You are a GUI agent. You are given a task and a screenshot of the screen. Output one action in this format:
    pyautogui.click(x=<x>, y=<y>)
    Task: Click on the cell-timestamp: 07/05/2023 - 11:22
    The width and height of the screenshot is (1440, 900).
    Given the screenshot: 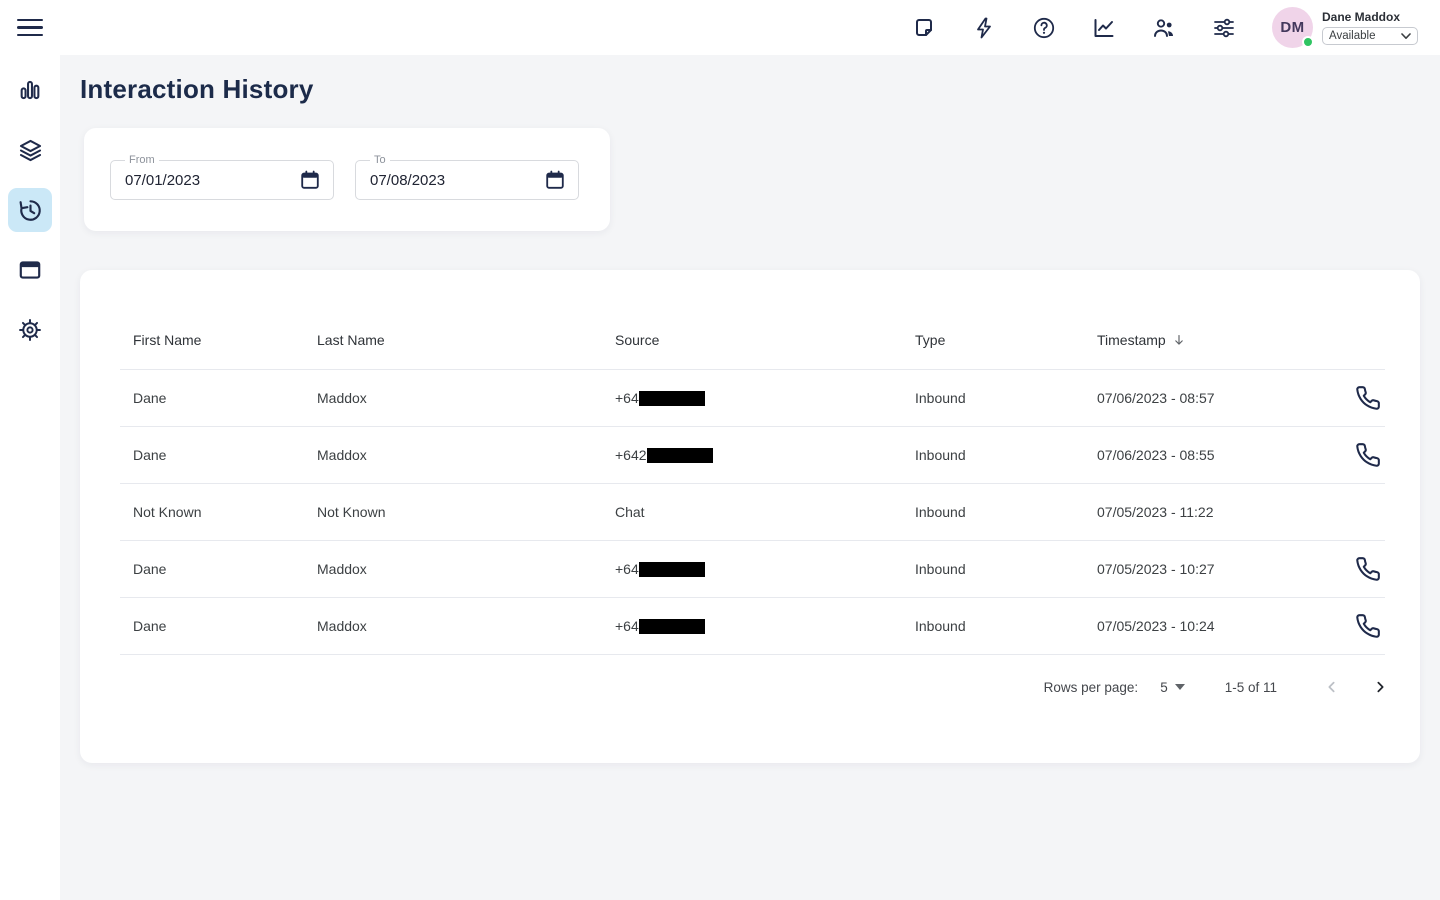 What is the action you would take?
    pyautogui.click(x=1155, y=512)
    